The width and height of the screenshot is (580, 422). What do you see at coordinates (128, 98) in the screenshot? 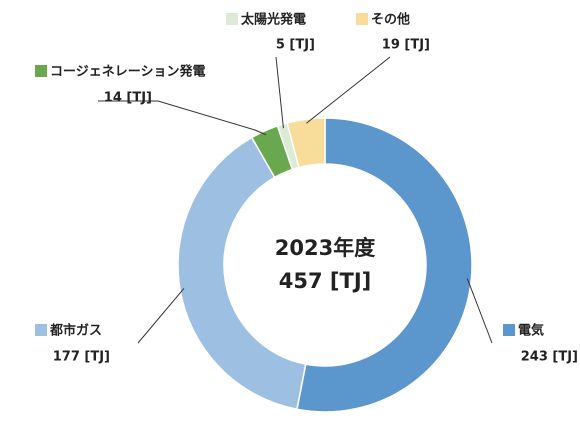
I see `value-label: 14 [TJ]` at bounding box center [128, 98].